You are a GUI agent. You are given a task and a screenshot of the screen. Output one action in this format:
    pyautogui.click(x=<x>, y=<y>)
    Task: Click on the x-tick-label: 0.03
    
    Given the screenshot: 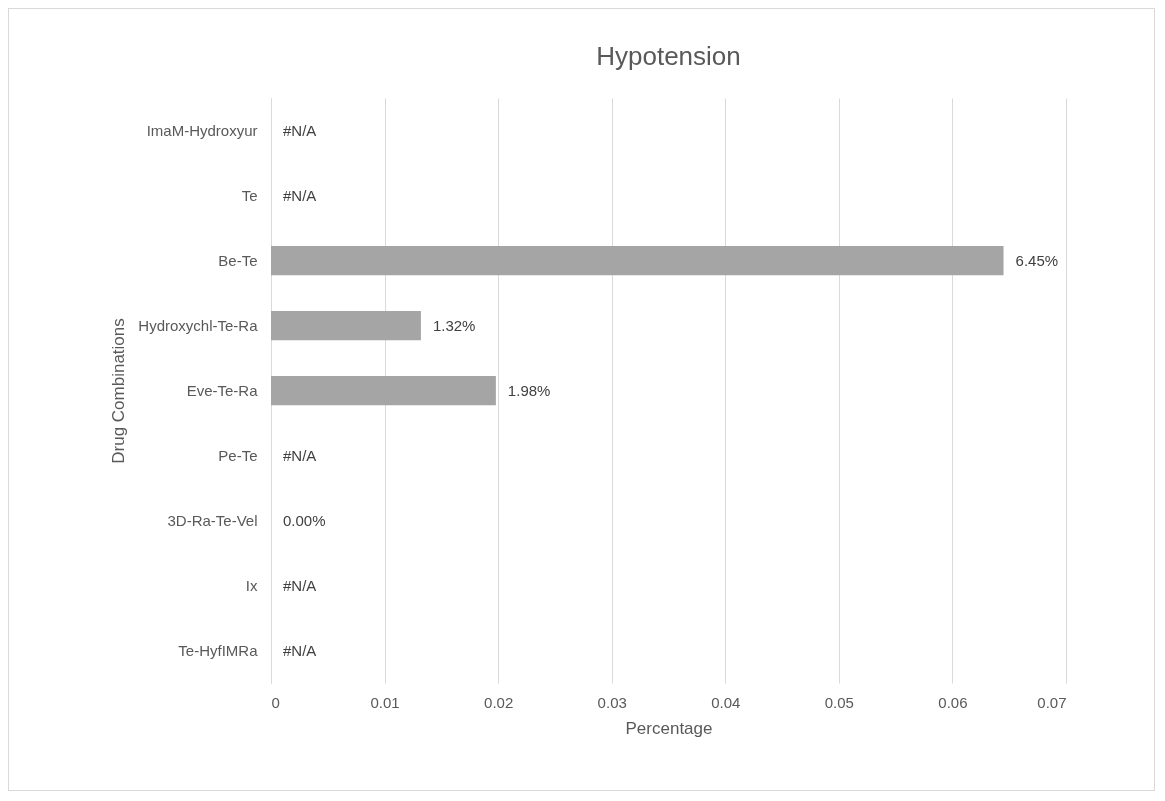 What is the action you would take?
    pyautogui.click(x=612, y=702)
    